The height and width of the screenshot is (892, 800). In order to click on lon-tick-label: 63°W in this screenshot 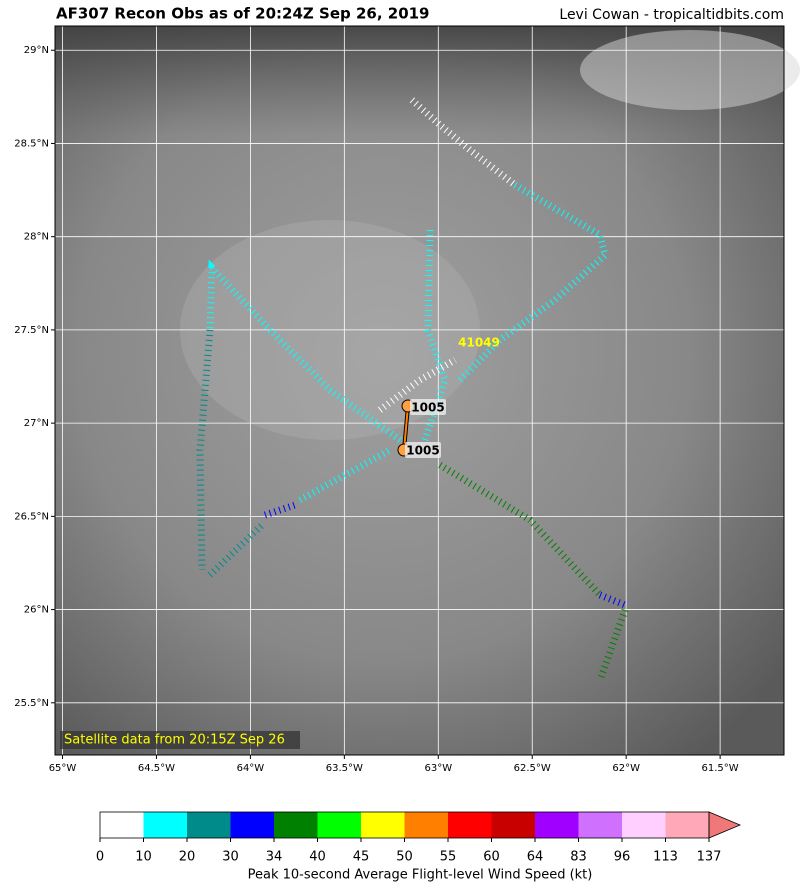, I will do `click(438, 768)`.